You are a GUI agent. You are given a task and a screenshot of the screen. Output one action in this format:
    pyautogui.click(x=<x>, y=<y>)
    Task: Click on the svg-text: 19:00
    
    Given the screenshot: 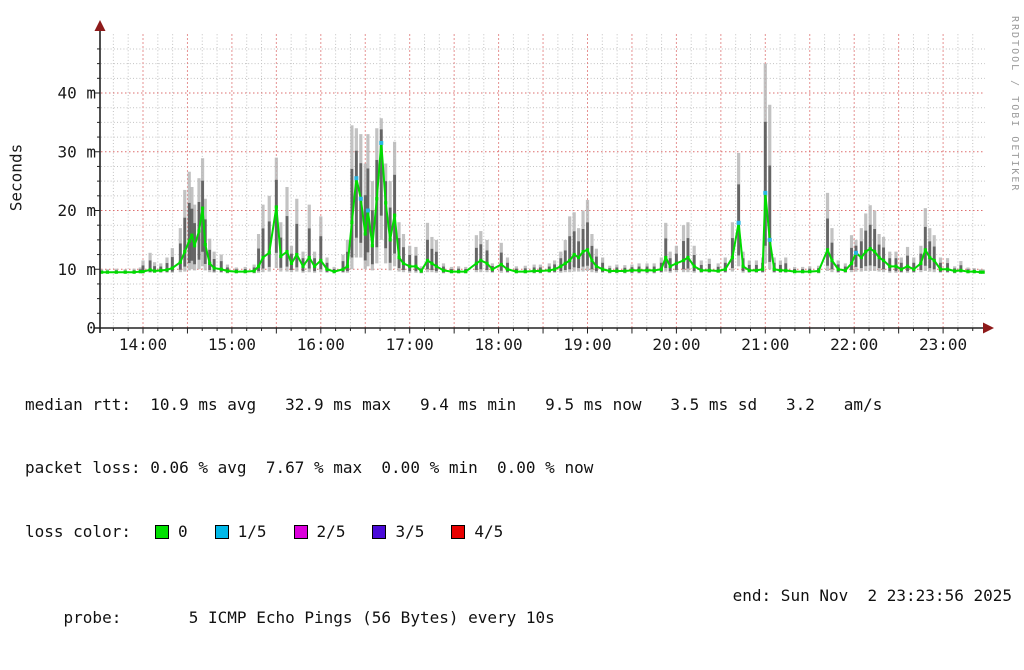 What is the action you would take?
    pyautogui.click(x=587, y=344)
    